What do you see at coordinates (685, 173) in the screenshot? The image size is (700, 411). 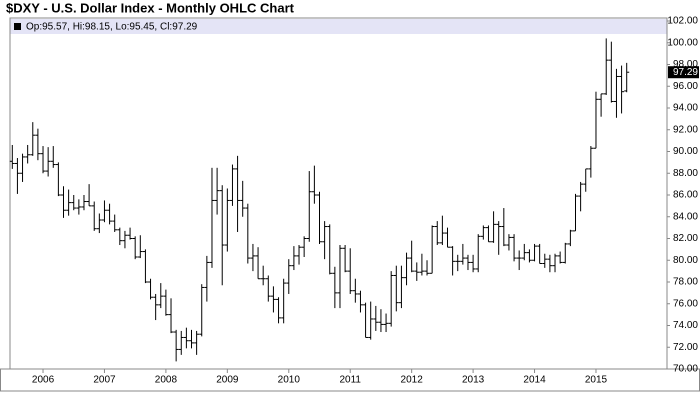 I see `y-tick-label: 88.00` at bounding box center [685, 173].